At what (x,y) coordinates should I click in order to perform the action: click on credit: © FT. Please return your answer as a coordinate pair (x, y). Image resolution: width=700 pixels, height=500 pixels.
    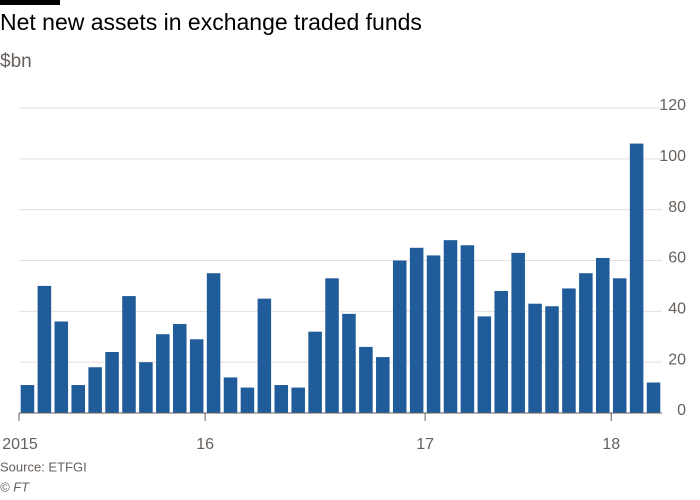
    Looking at the image, I should click on (15, 486).